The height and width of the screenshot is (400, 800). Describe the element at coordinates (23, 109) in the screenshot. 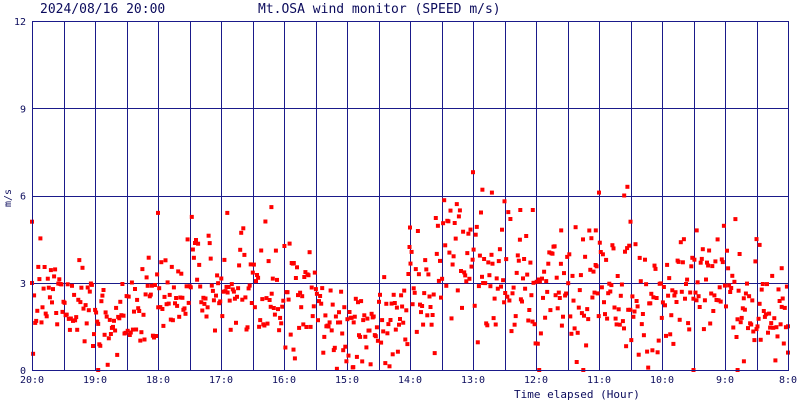

I see `y-tick-label: 9` at that location.